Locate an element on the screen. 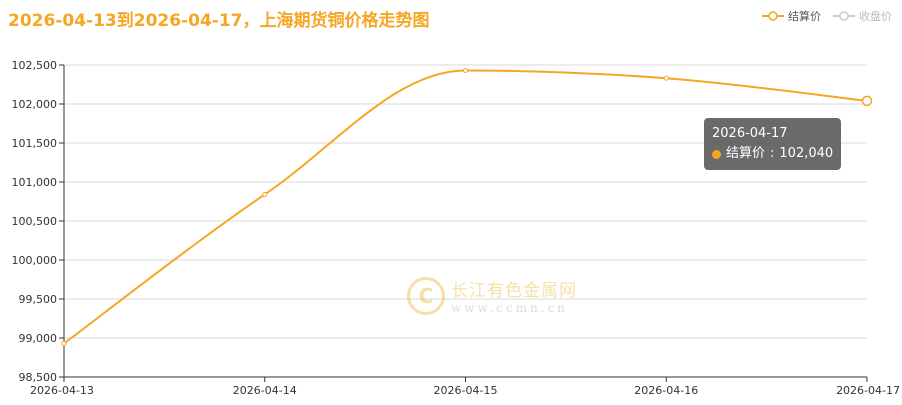  tooltip-series-name: 结算价 is located at coordinates (746, 153).